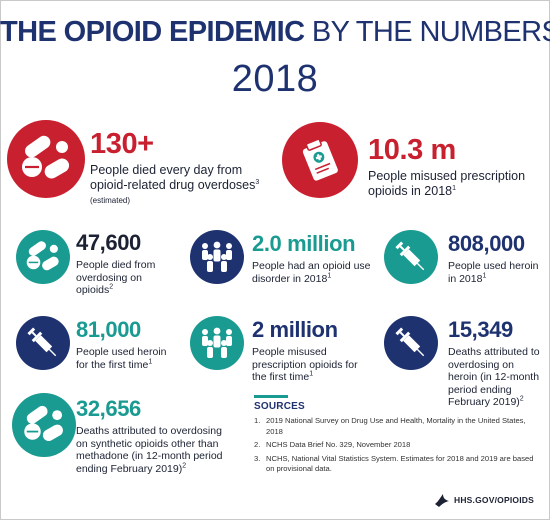 The height and width of the screenshot is (520, 550). What do you see at coordinates (108, 408) in the screenshot?
I see `stat-synthetic-deaths-value: 32,656` at bounding box center [108, 408].